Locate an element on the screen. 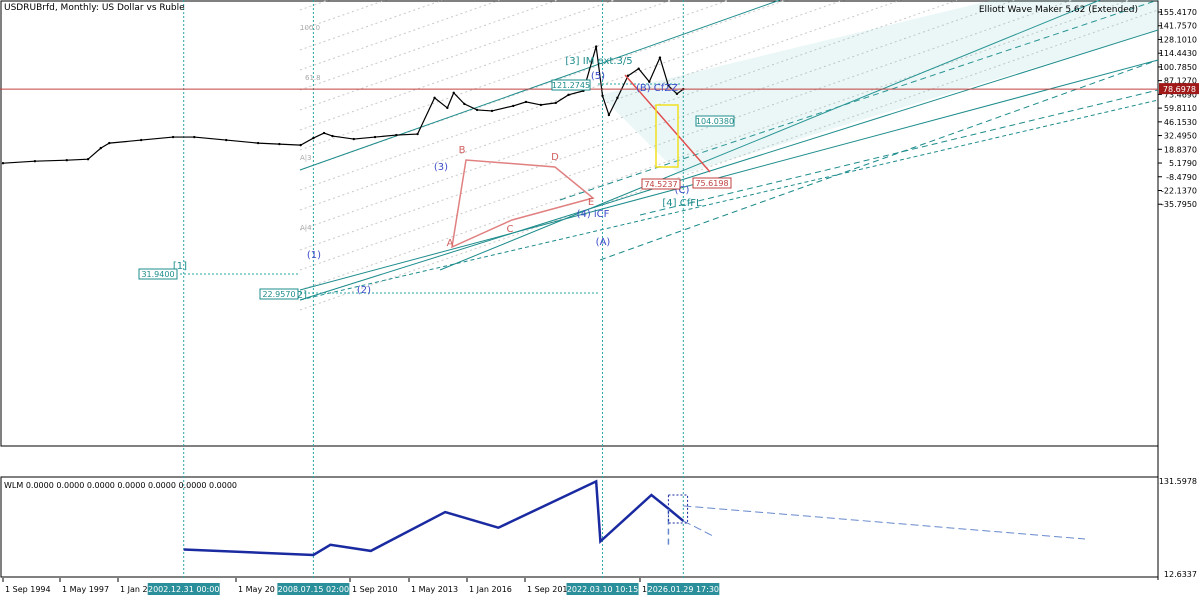 Image resolution: width=1200 pixels, height=598 pixels. y-tick-label: -22.1370 is located at coordinates (1179, 190).